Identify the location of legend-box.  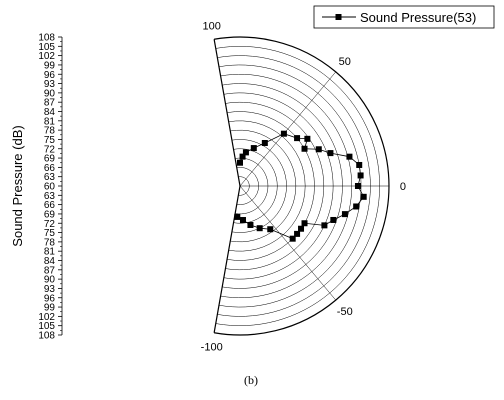
(404, 17).